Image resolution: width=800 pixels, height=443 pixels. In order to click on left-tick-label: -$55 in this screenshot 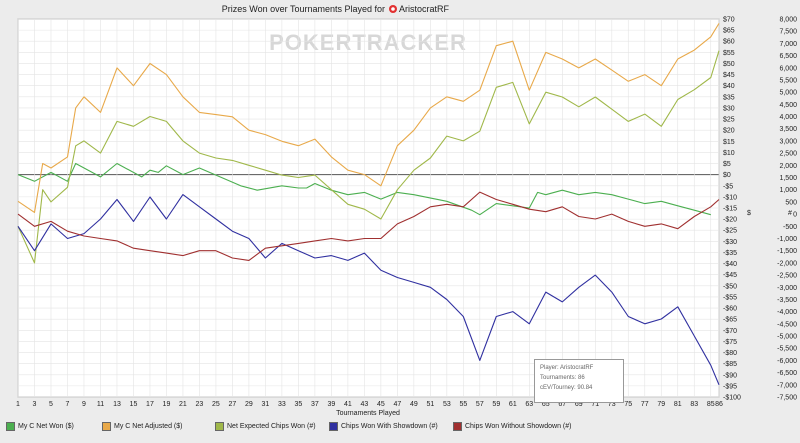, I will do `click(730, 297)`.